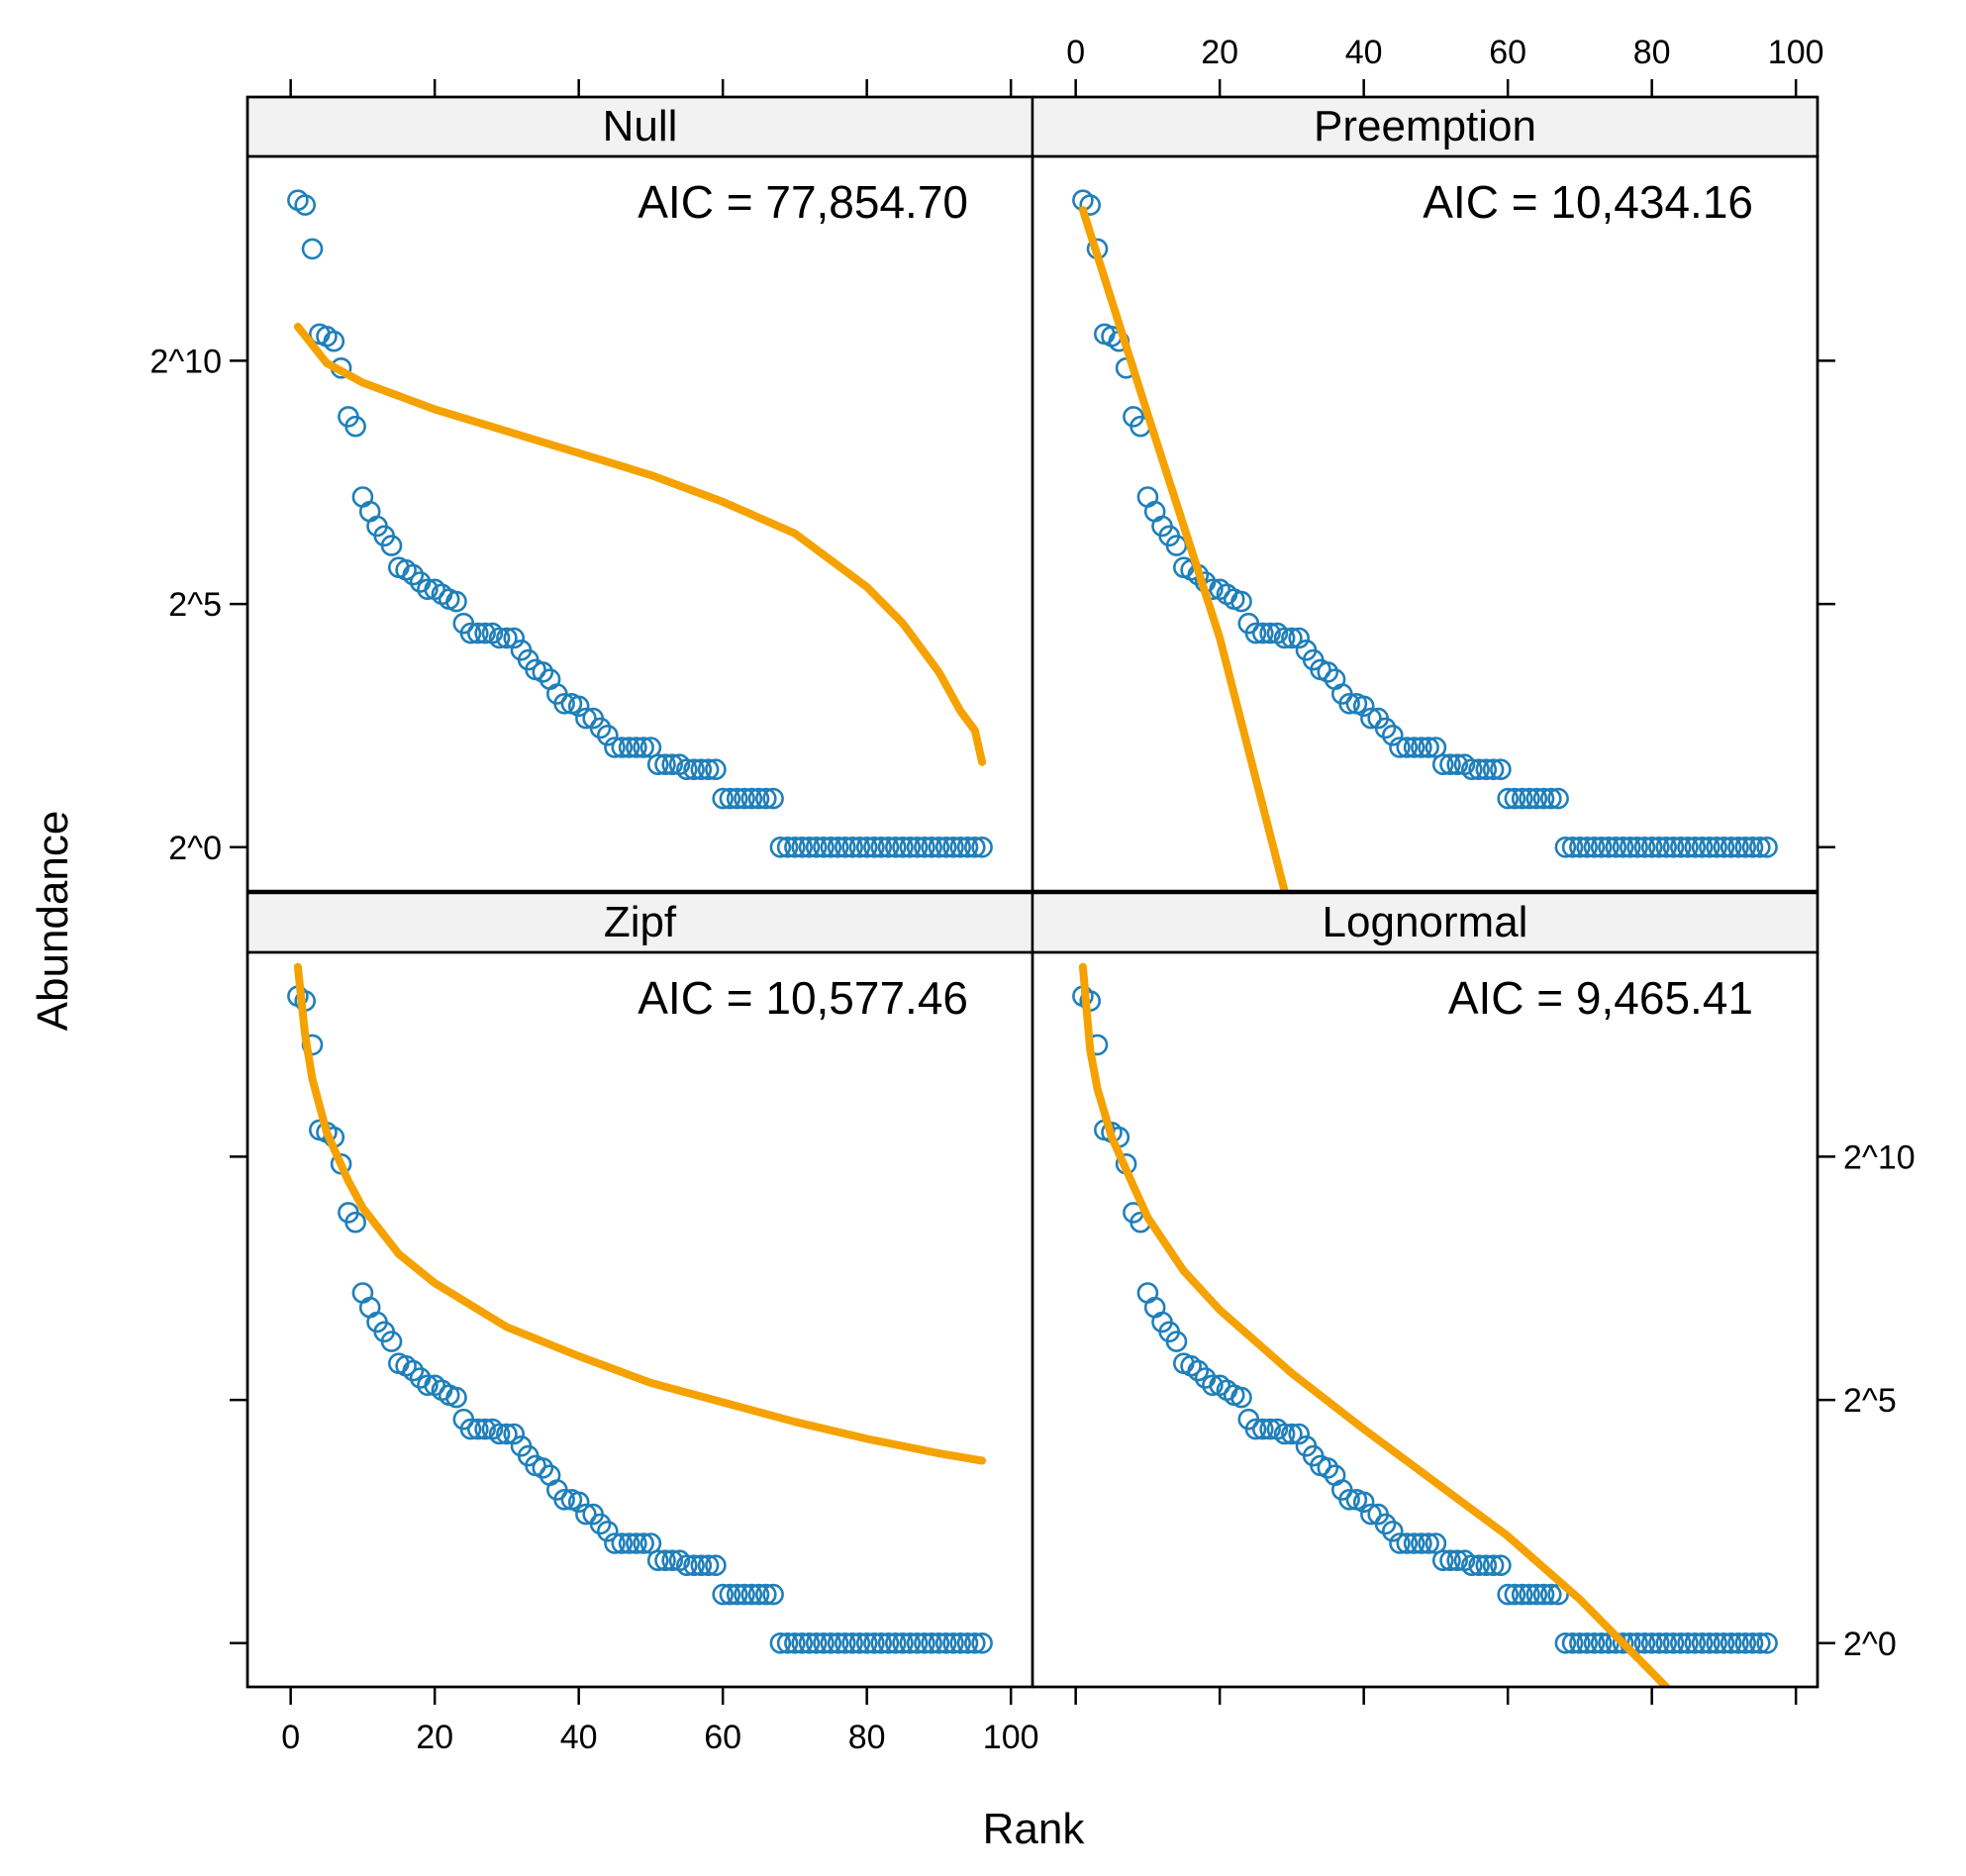 The height and width of the screenshot is (1876, 1966). I want to click on x-tick-label: 60, so click(722, 1737).